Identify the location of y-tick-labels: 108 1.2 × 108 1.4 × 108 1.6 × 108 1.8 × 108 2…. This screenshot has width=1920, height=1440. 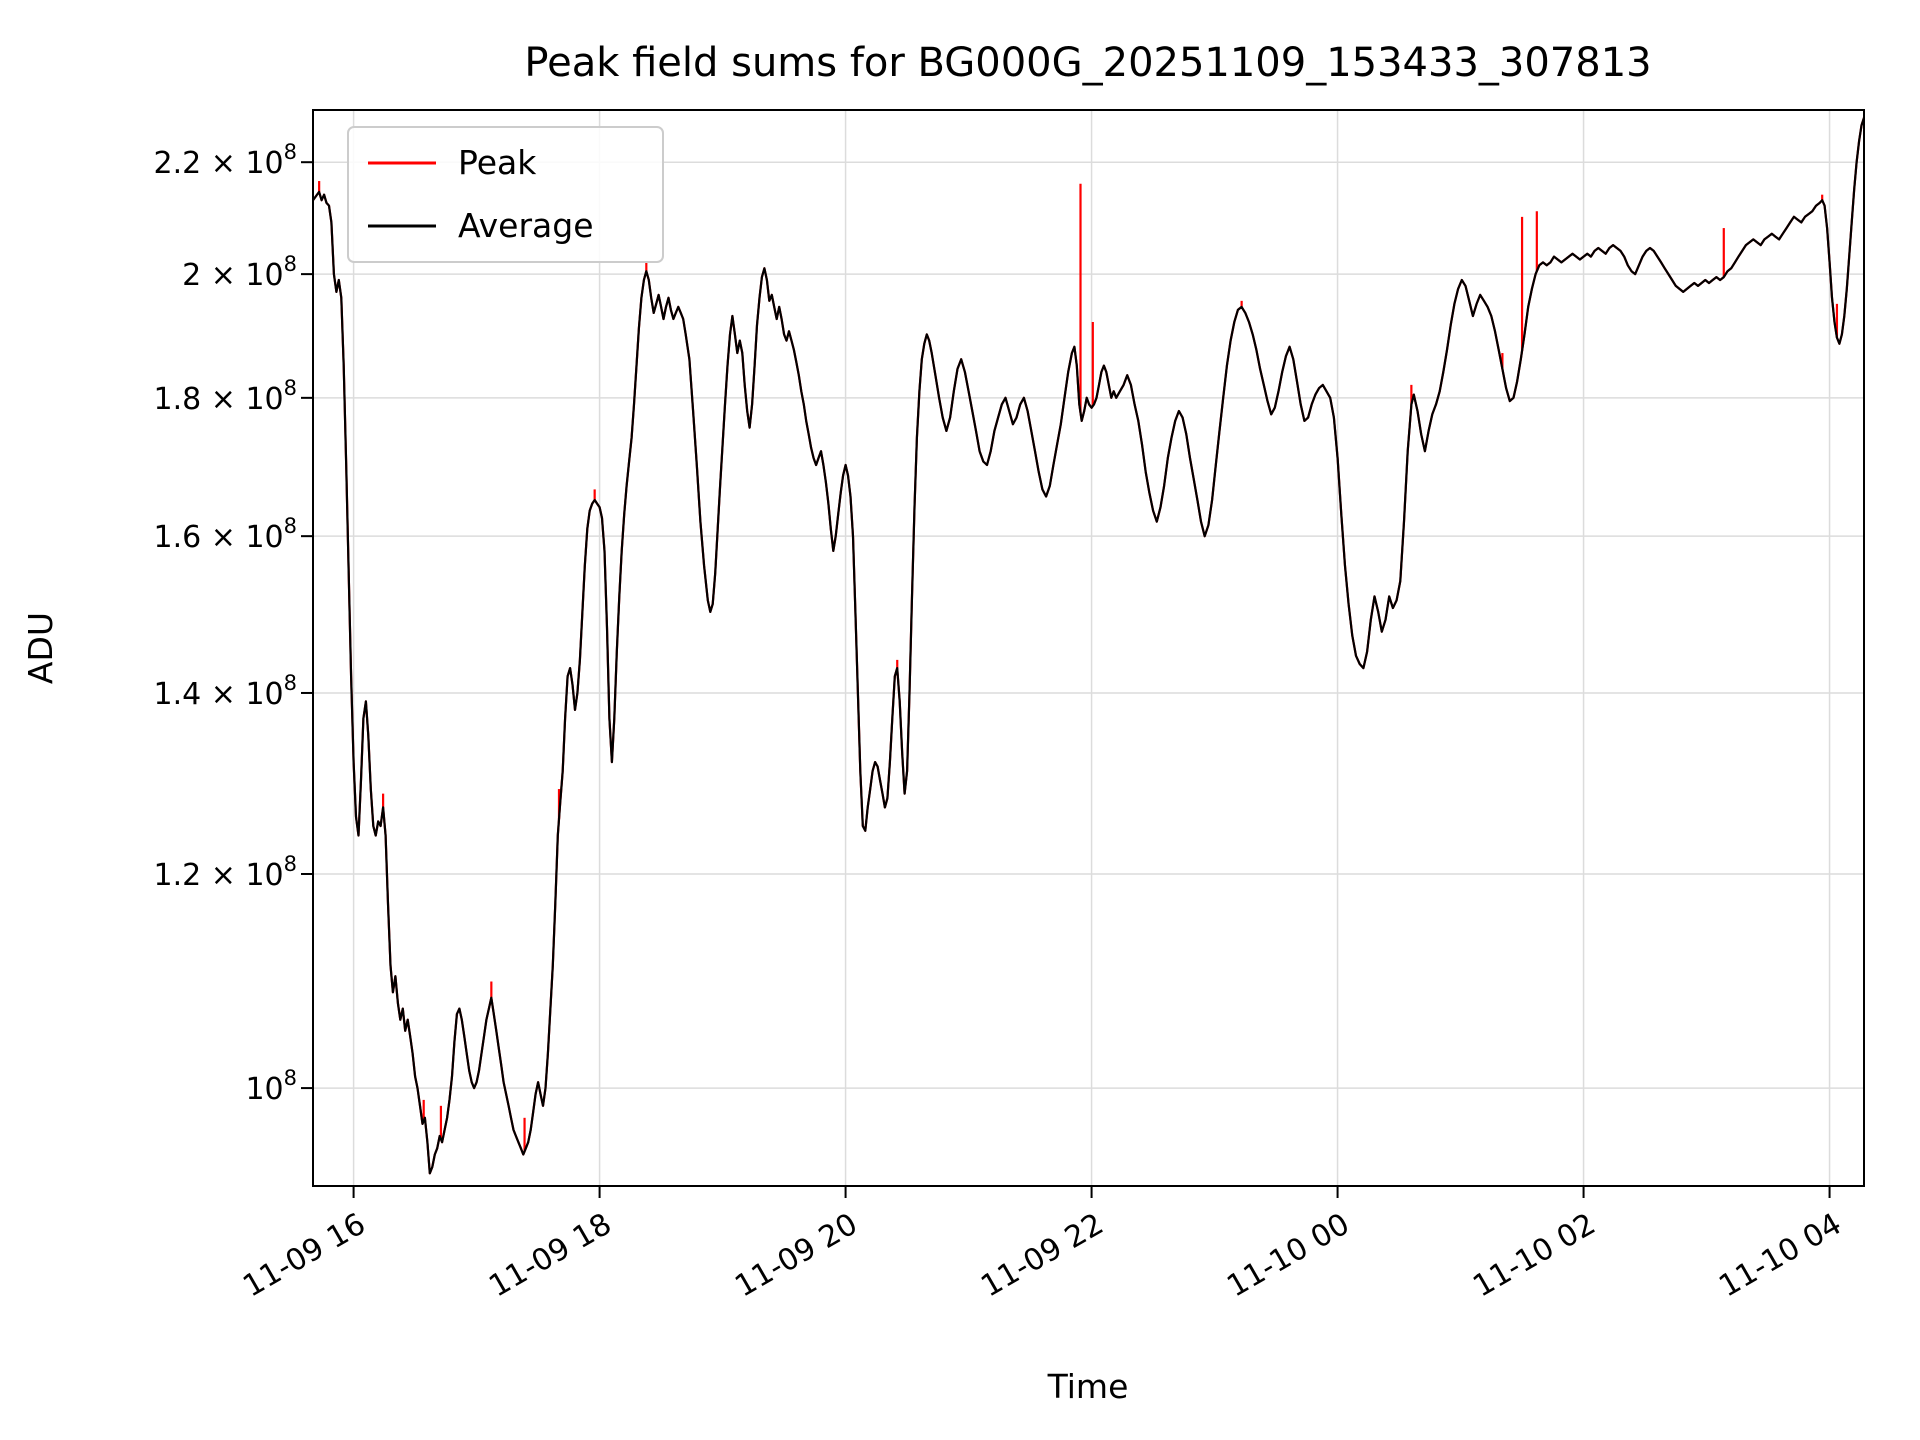
(225, 623).